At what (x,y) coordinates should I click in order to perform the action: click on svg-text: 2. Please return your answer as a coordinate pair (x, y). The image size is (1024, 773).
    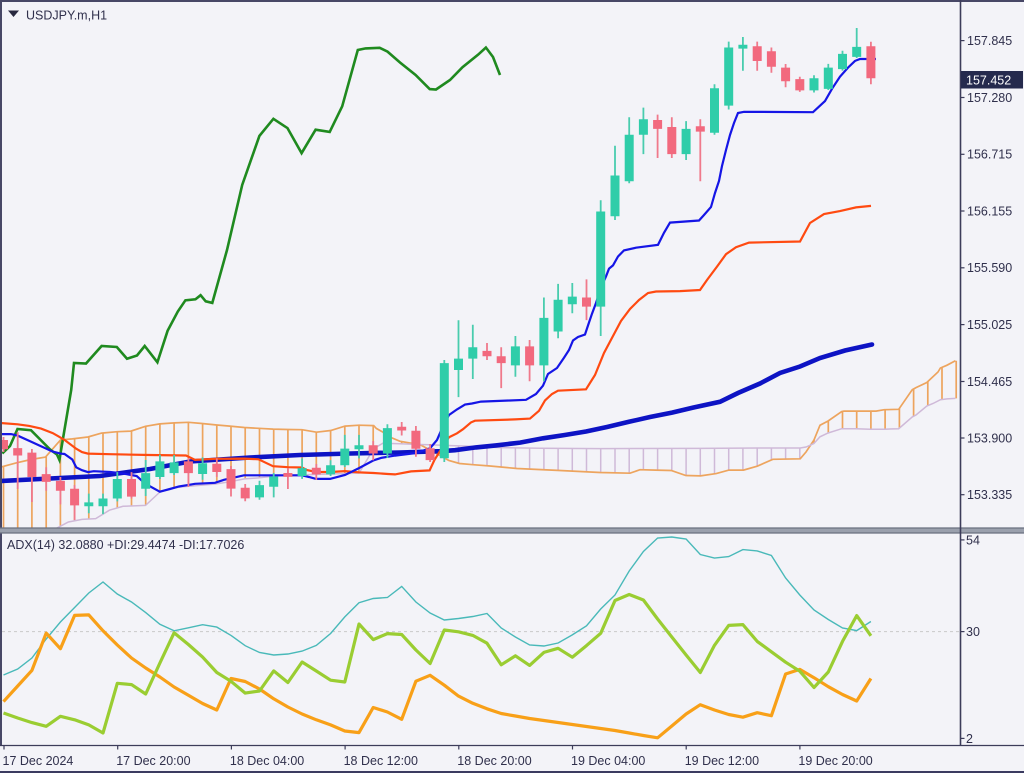
    Looking at the image, I should click on (969, 739).